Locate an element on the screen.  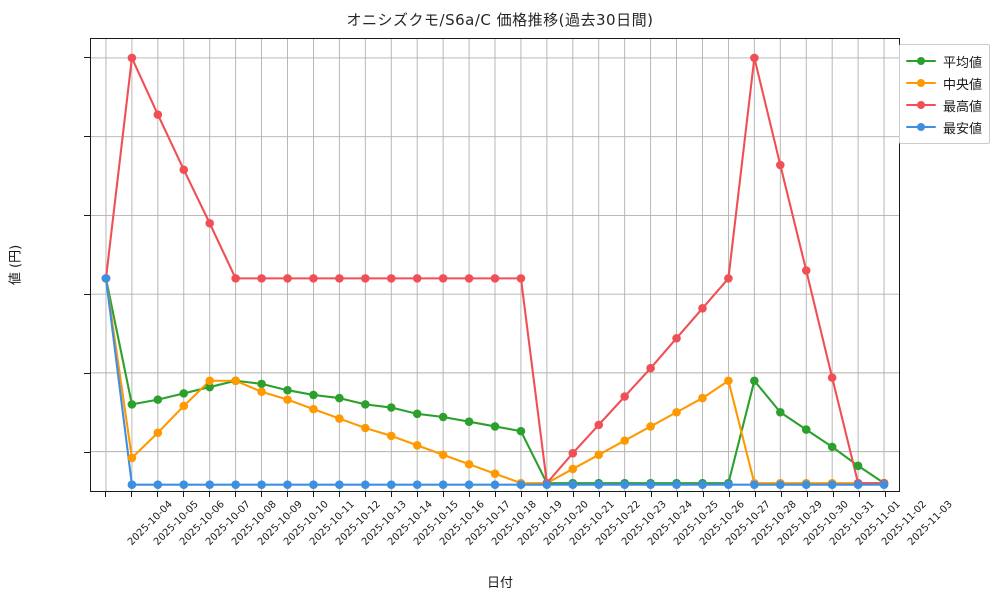
y-axis-label: 値 (円) is located at coordinates (16, 265).